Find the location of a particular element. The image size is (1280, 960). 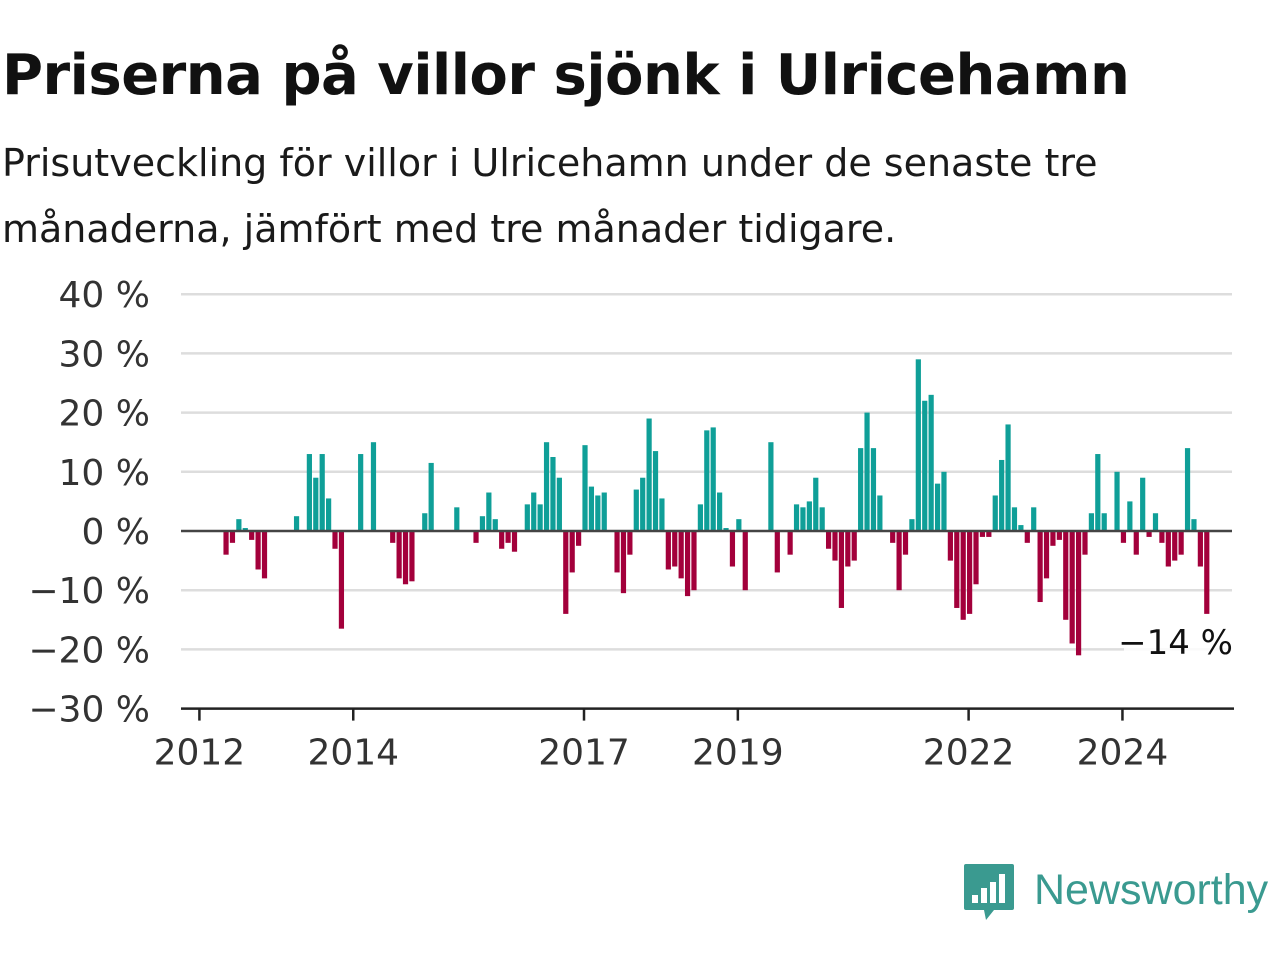

y-tick-label: 30 % is located at coordinates (104, 354).